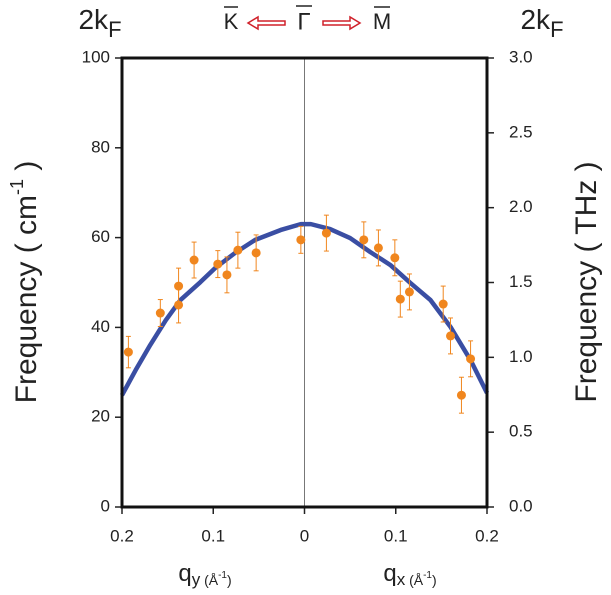 This screenshot has width=611, height=595. Describe the element at coordinates (521, 206) in the screenshot. I see `y2-tick-label: 2.0` at that location.